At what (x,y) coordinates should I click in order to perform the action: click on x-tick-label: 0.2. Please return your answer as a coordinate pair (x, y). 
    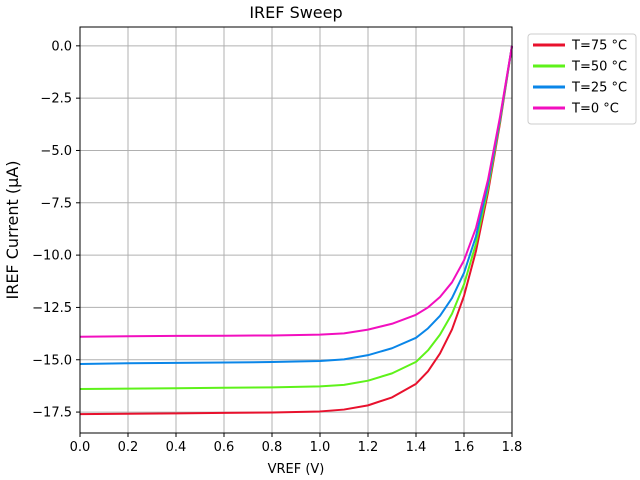
    Looking at the image, I should click on (128, 447).